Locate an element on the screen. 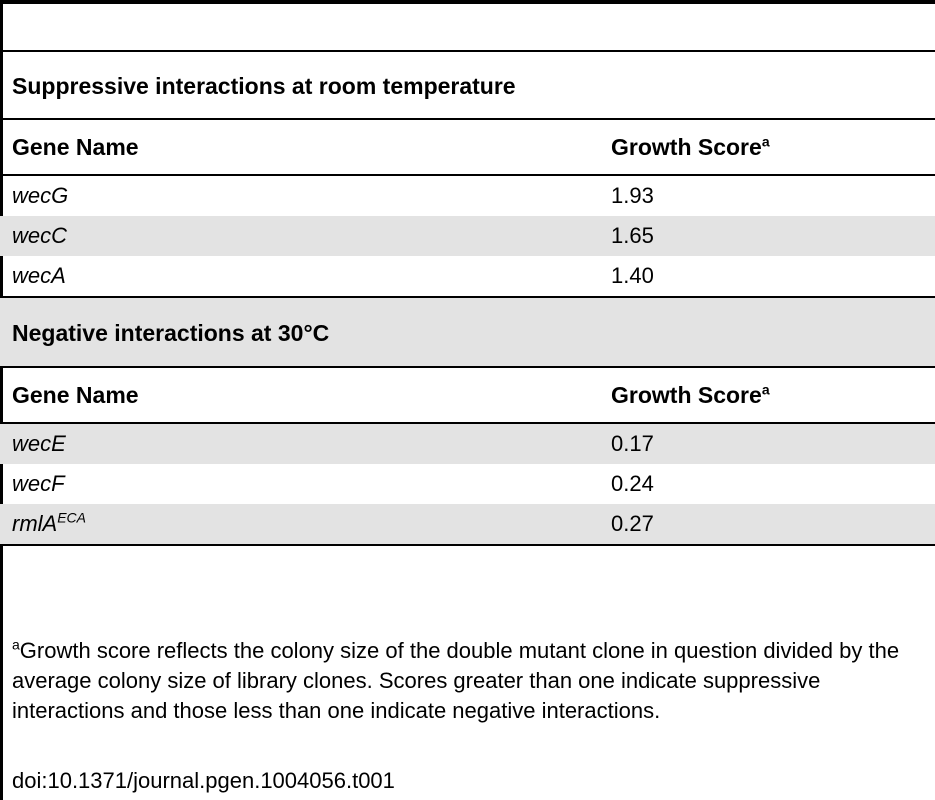 Image resolution: width=935 pixels, height=800 pixels. gene-cell: rmlAECA is located at coordinates (49, 524).